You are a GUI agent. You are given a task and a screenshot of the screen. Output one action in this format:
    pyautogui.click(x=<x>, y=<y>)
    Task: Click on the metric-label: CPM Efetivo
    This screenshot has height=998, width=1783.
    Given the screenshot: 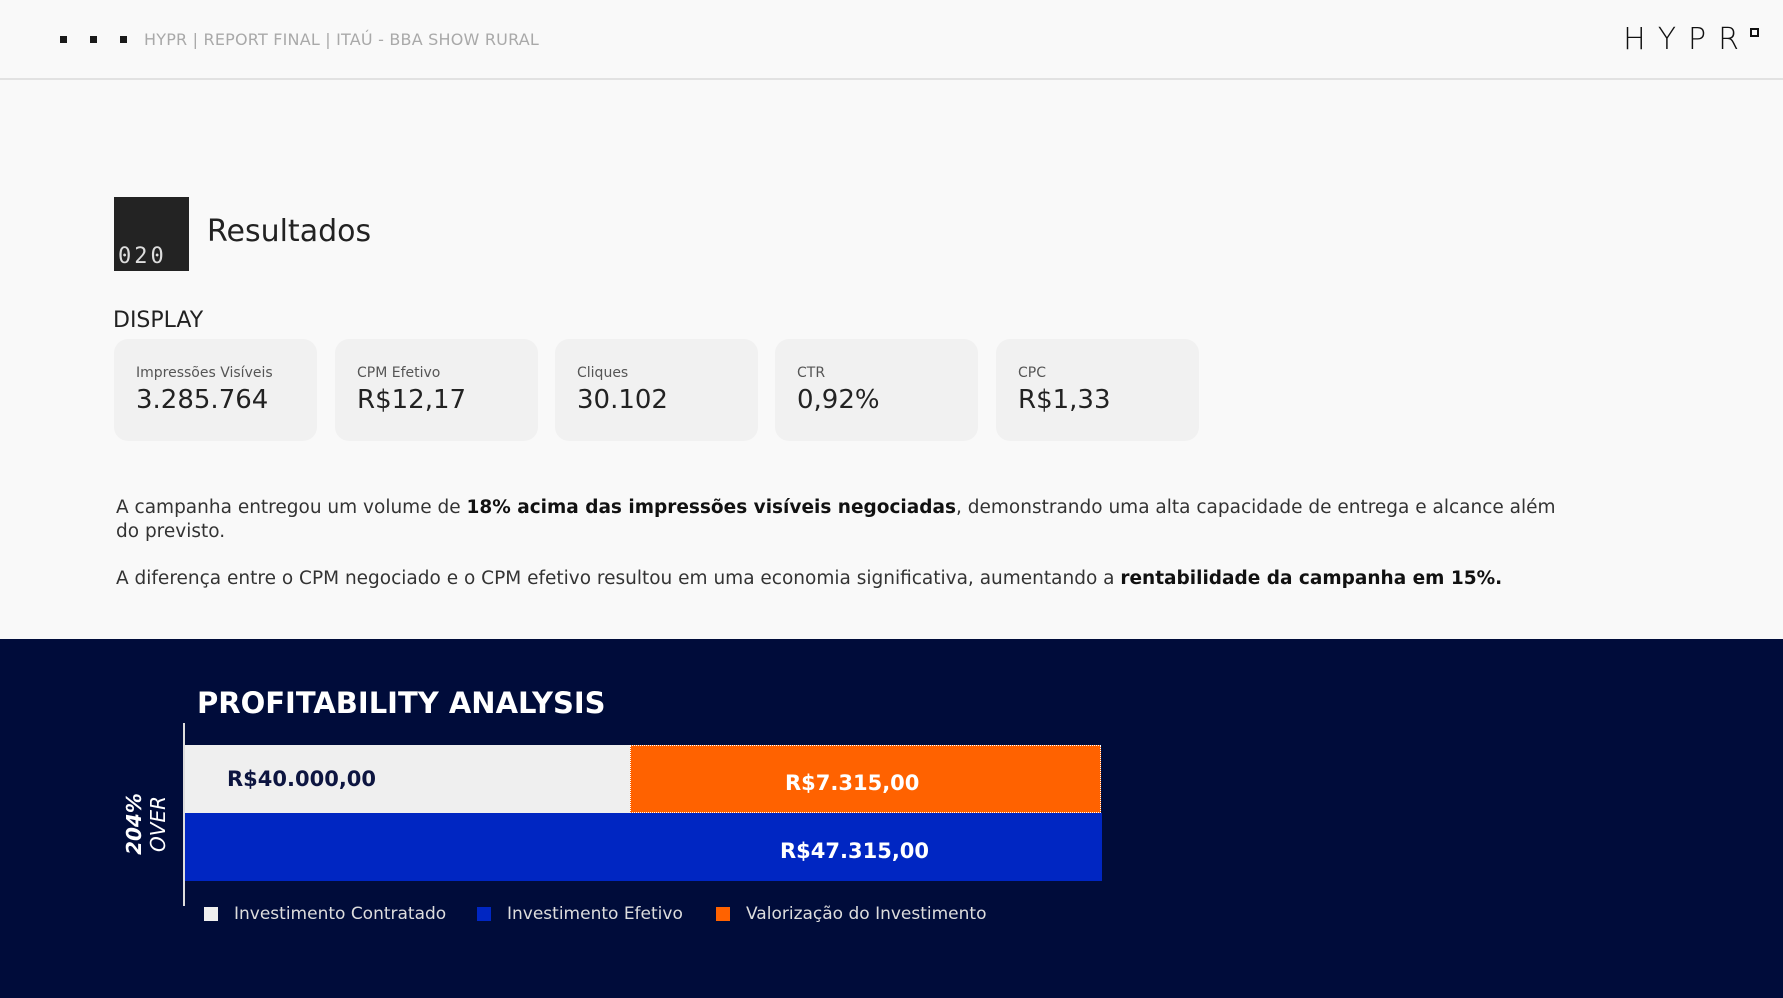 What is the action you would take?
    pyautogui.click(x=399, y=373)
    